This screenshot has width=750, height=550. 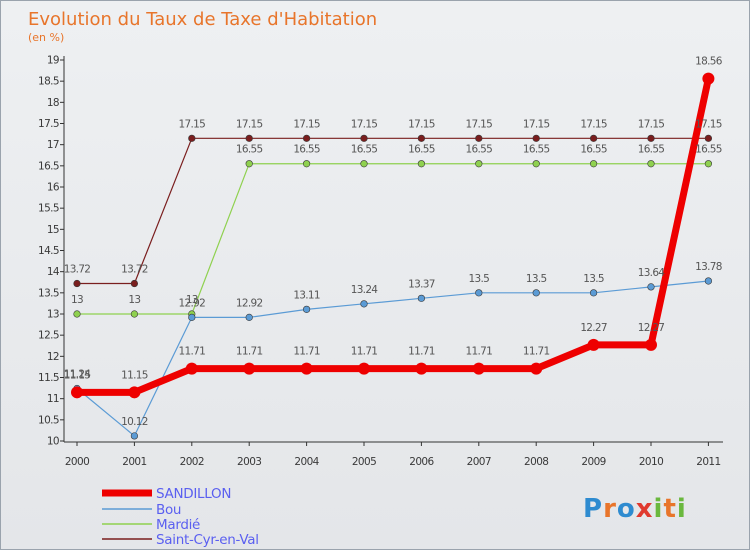 I want to click on y-tick-label: 12.5, so click(x=48, y=336).